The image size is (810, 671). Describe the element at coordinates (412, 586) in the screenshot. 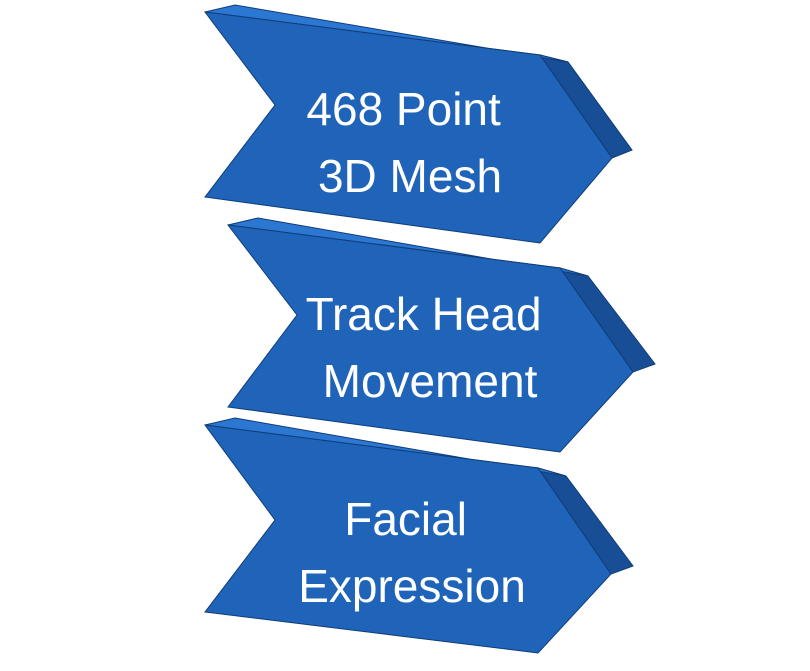

I see `chevron-3-label-line2: Expression` at that location.